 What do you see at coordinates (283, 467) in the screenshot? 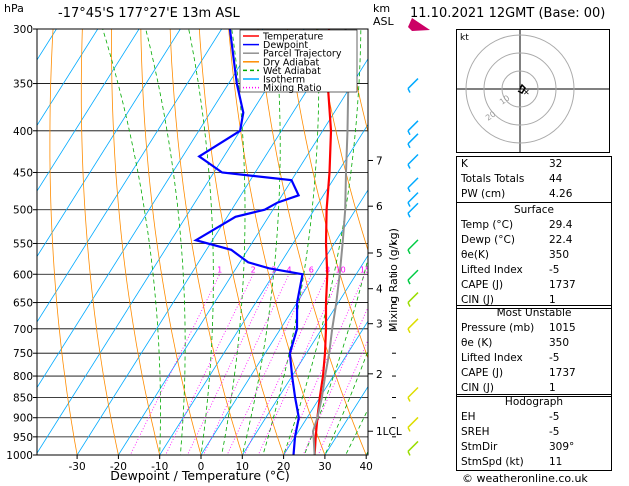
I see `temperature-tick-label: 20` at bounding box center [283, 467].